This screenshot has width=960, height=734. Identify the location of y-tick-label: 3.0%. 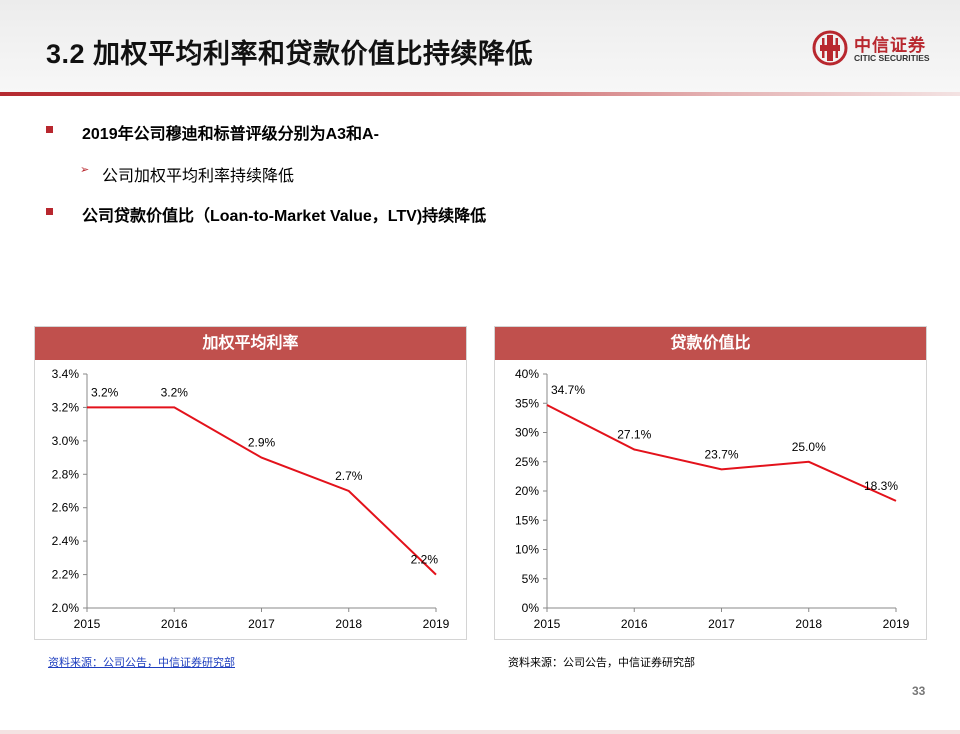
(66, 441).